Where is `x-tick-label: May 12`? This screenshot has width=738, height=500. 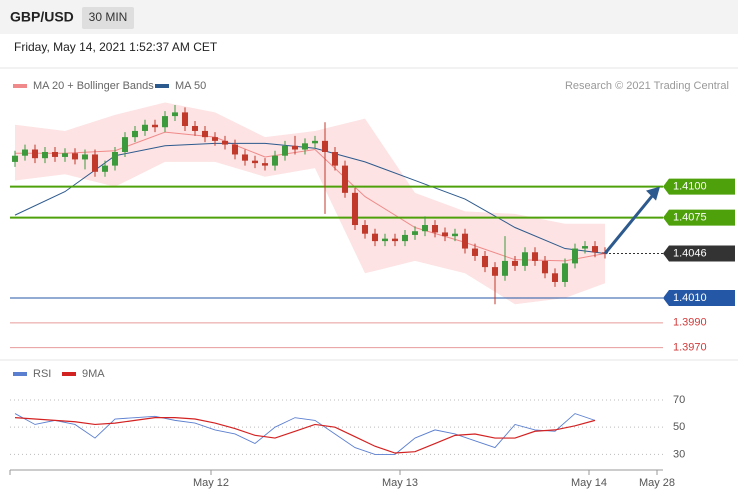 x-tick-label: May 12 is located at coordinates (211, 483).